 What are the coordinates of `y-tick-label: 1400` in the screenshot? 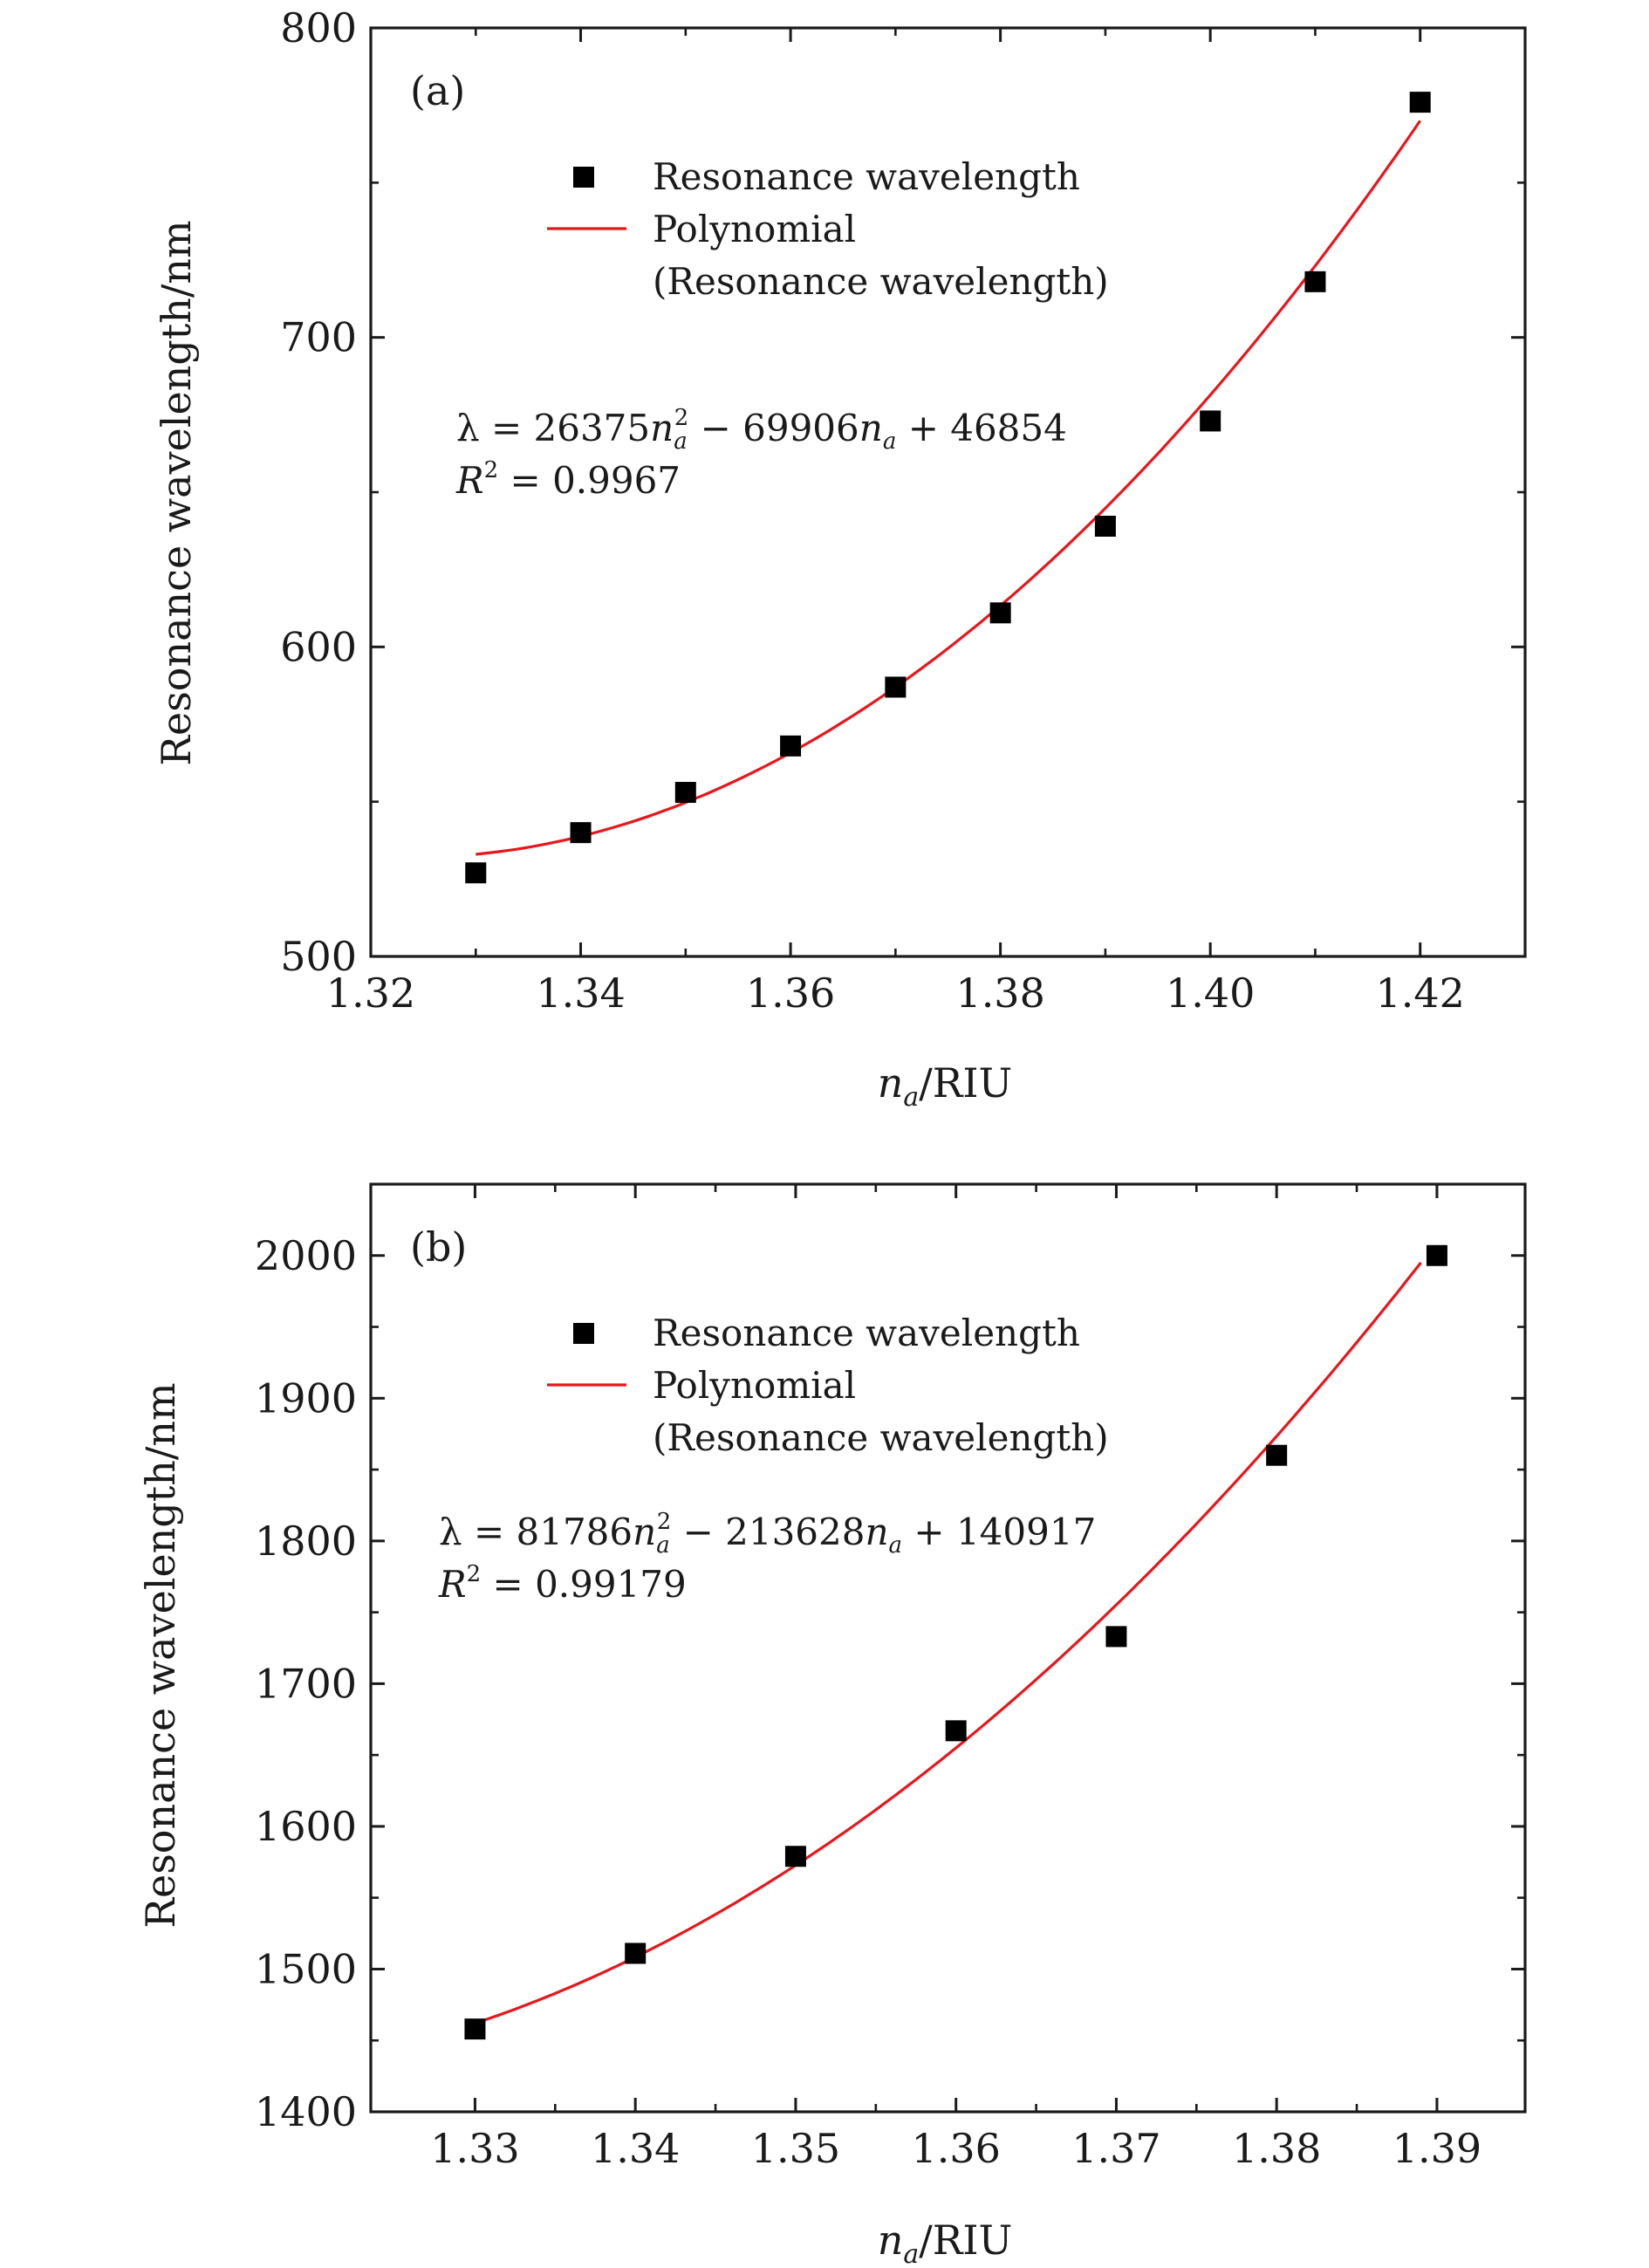 It's located at (306, 2111).